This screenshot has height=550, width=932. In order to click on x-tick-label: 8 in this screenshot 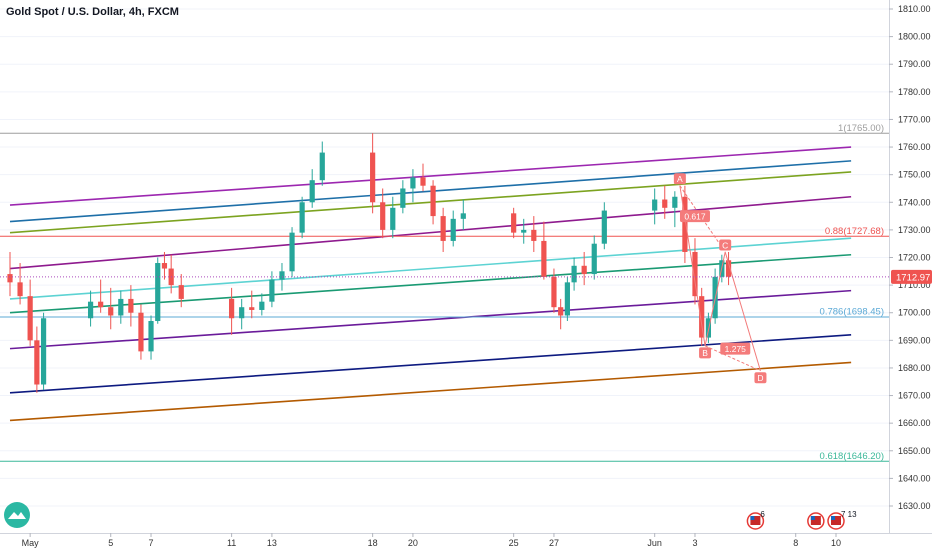, I will do `click(795, 543)`.